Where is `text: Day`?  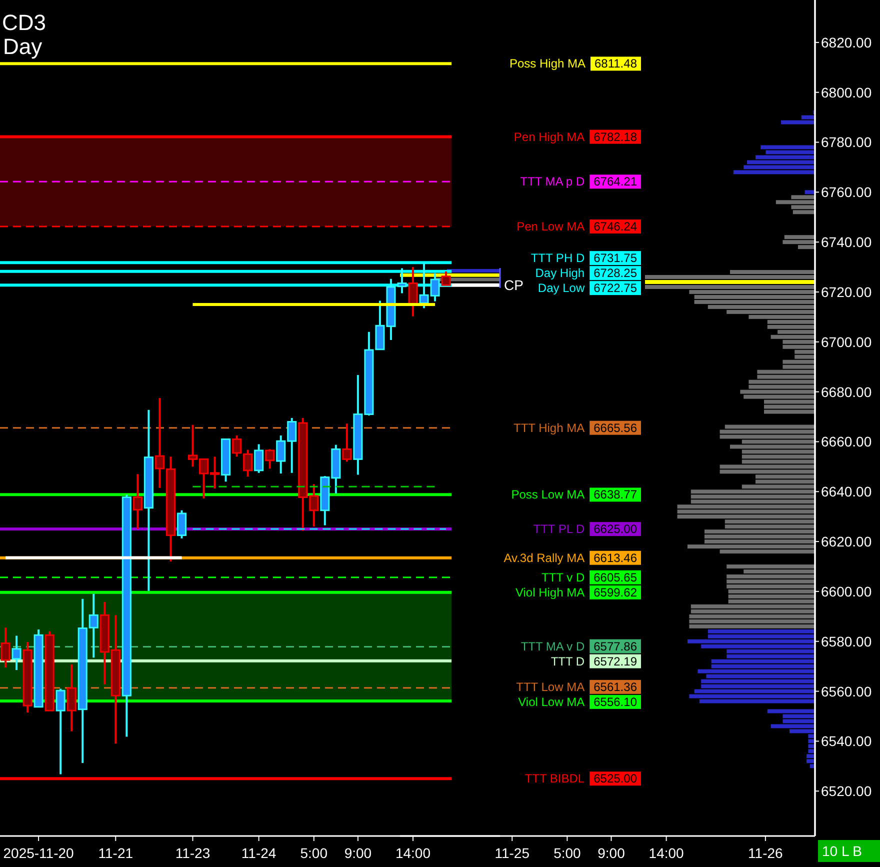 text: Day is located at coordinates (22, 46).